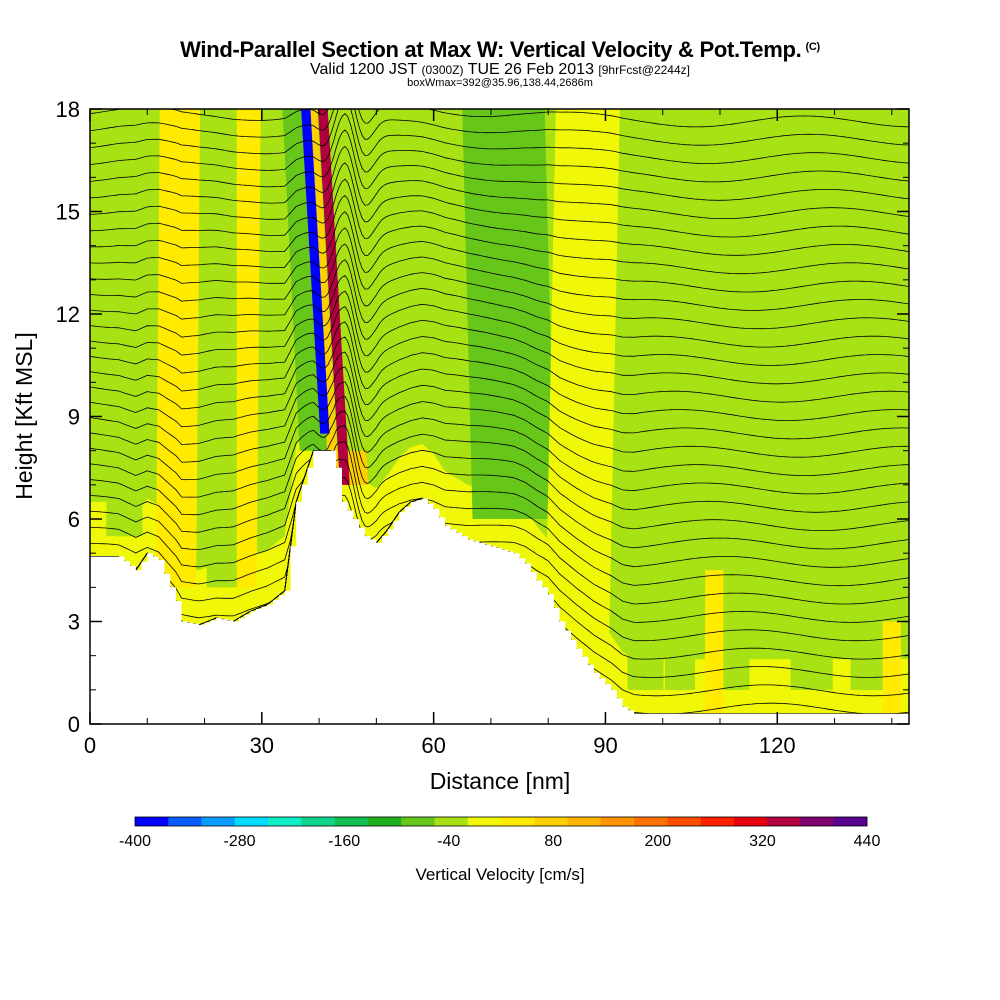 This screenshot has height=1000, width=1000. I want to click on colorbar-tick-label: -280, so click(240, 841).